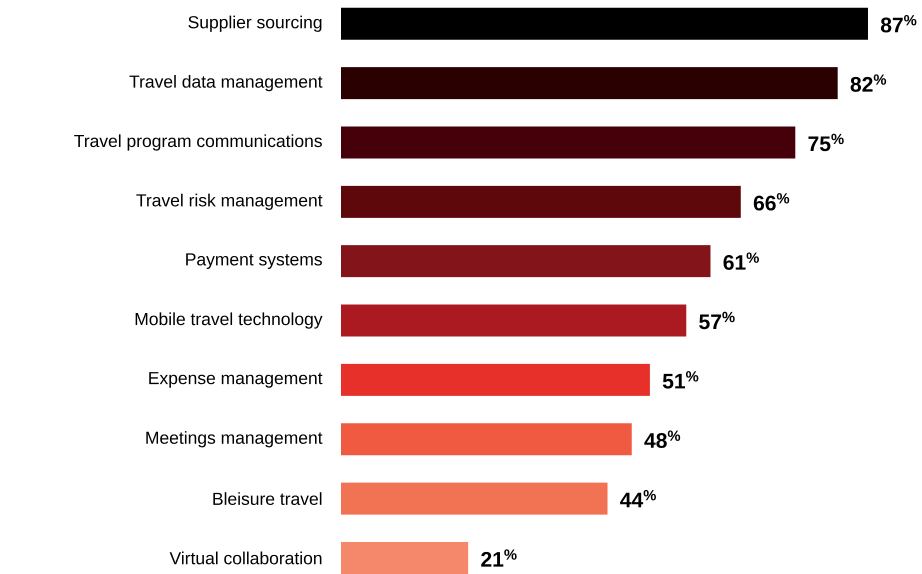 Image resolution: width=922 pixels, height=574 pixels. Describe the element at coordinates (499, 558) in the screenshot. I see `data-label: 21$^{%}$` at that location.